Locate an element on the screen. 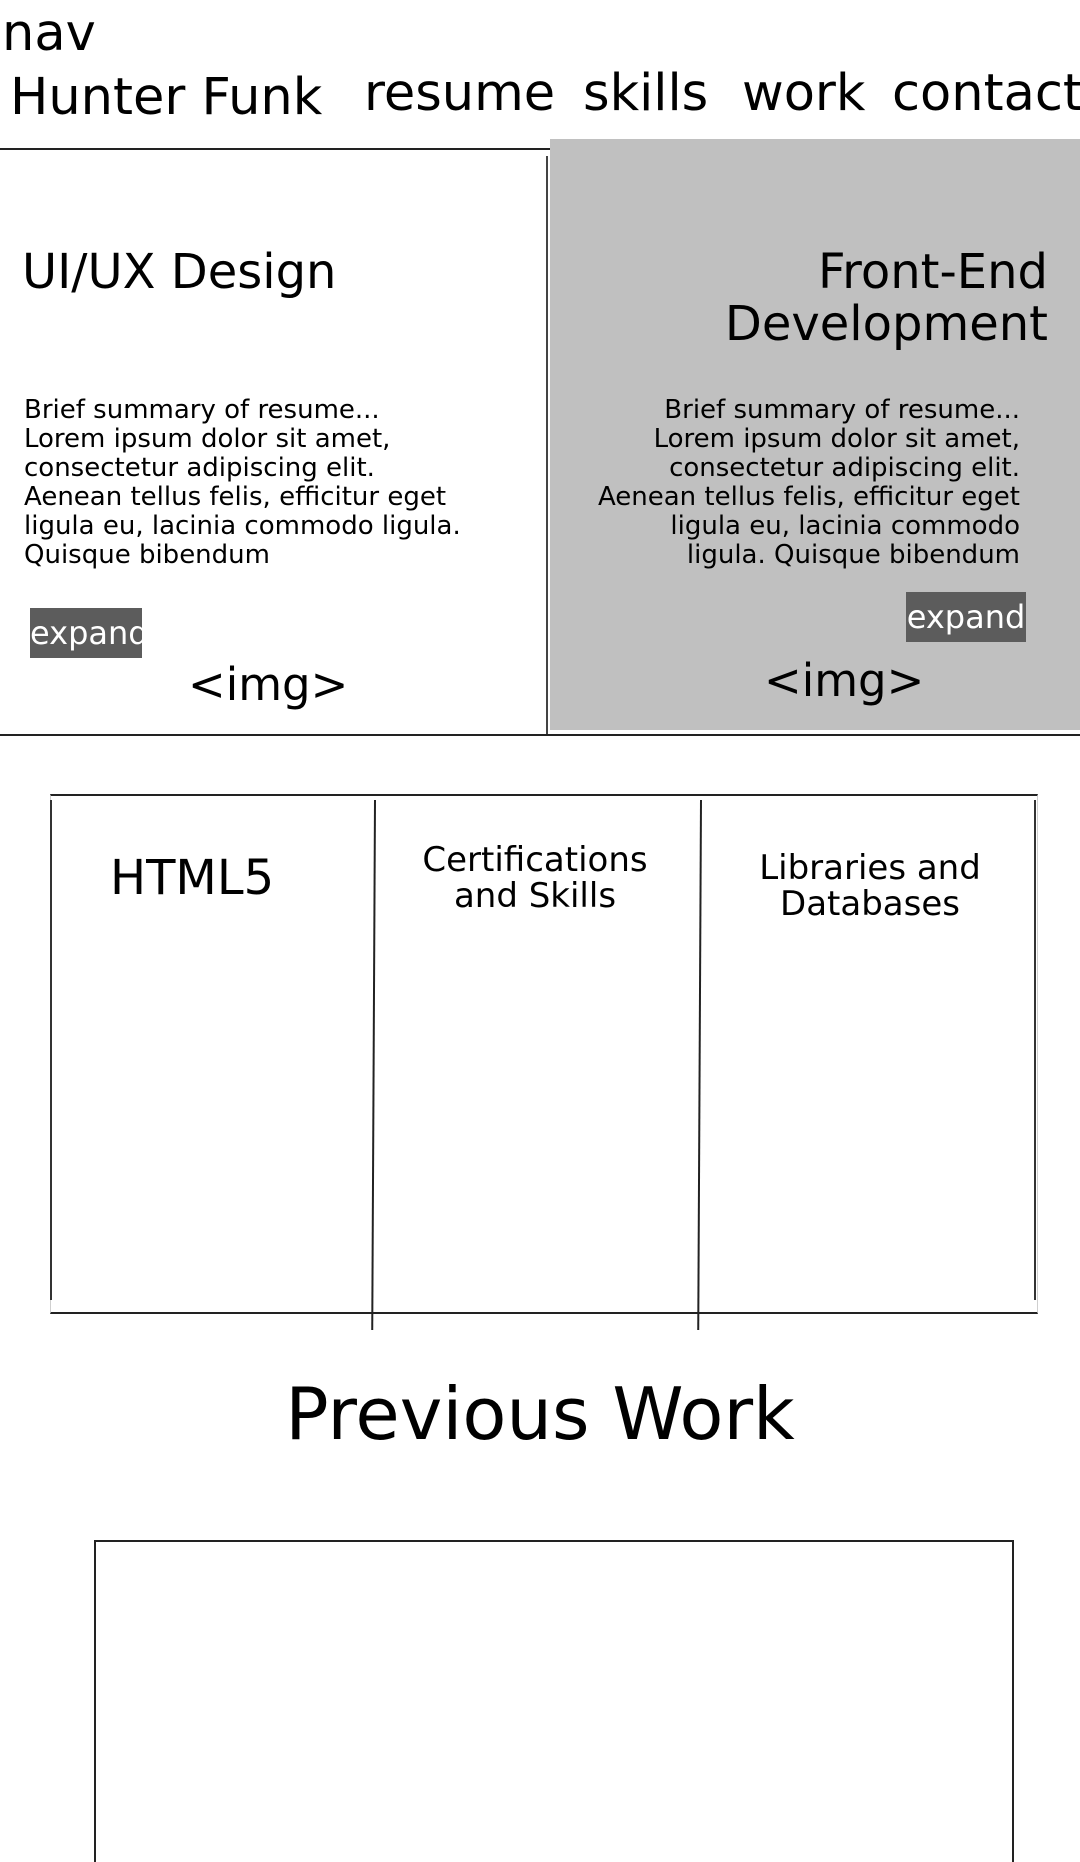 The height and width of the screenshot is (1862, 1080). front-end-card-title: Front-End Development is located at coordinates (849, 298).